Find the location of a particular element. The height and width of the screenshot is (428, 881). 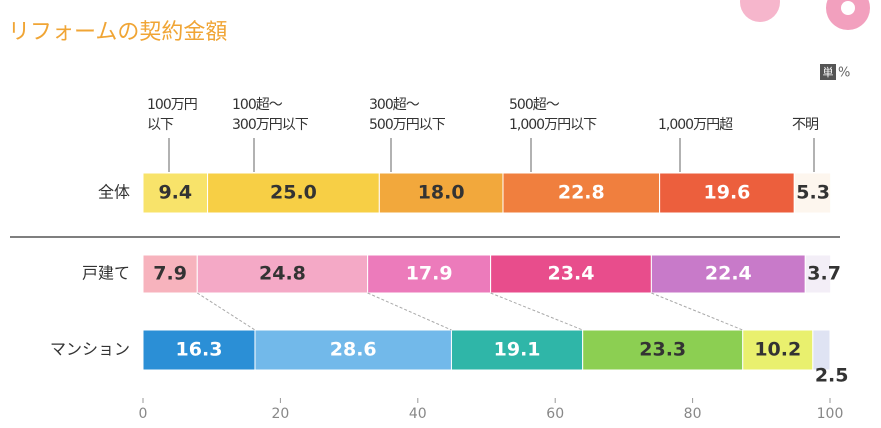

legend-label: 500超～ 1,000万円以下 is located at coordinates (553, 115).